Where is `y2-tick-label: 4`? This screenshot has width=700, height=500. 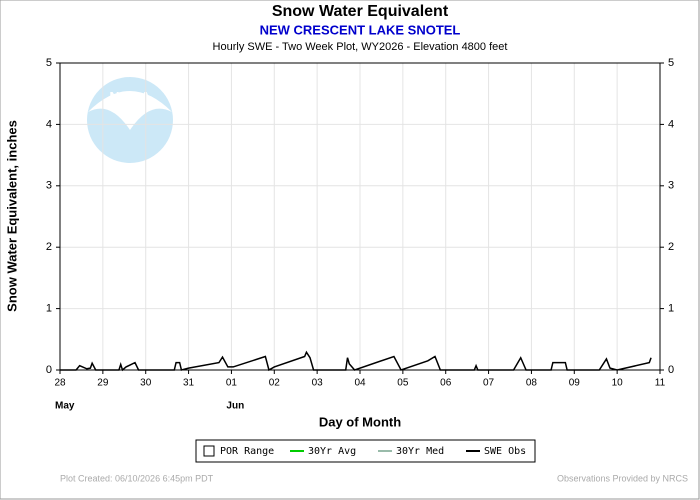 y2-tick-label: 4 is located at coordinates (671, 124).